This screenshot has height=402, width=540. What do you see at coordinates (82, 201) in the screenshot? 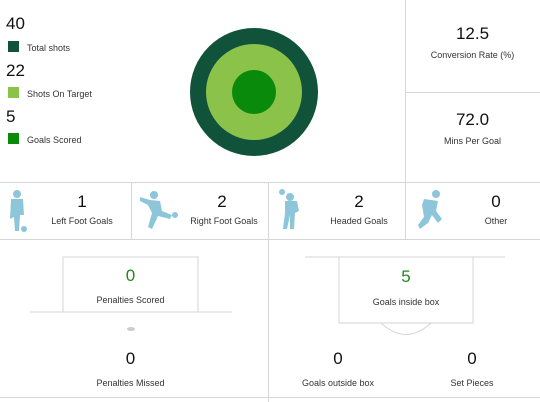
I see `left-foot-goals-value: 1` at bounding box center [82, 201].